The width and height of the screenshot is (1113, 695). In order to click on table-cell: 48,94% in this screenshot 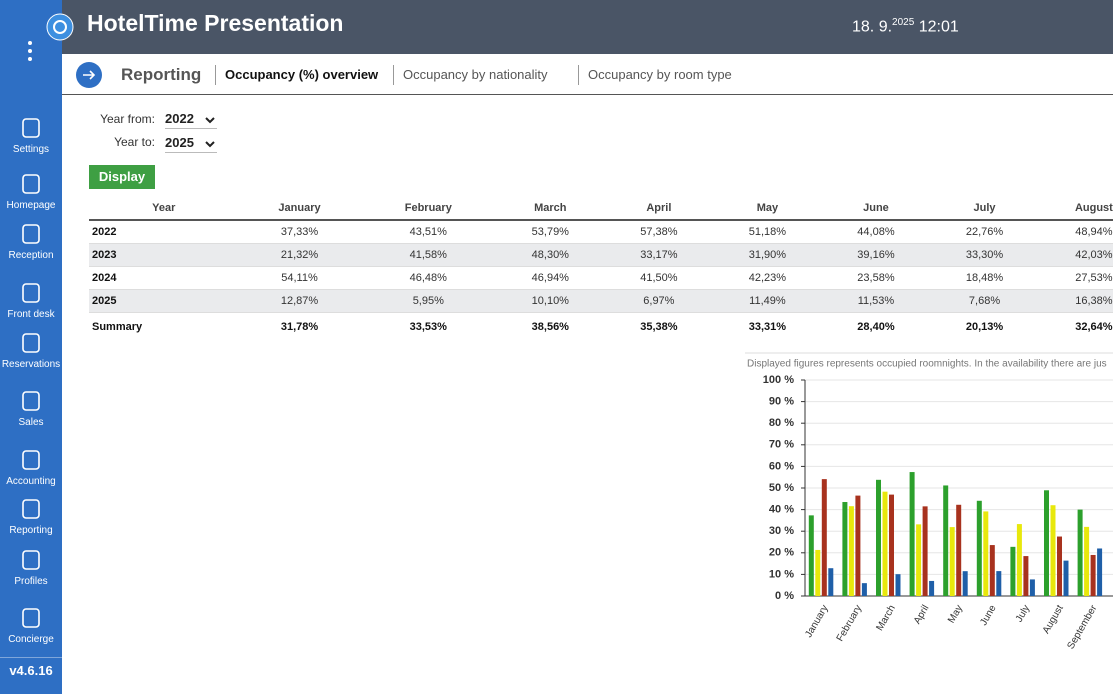, I will do `click(1075, 232)`.